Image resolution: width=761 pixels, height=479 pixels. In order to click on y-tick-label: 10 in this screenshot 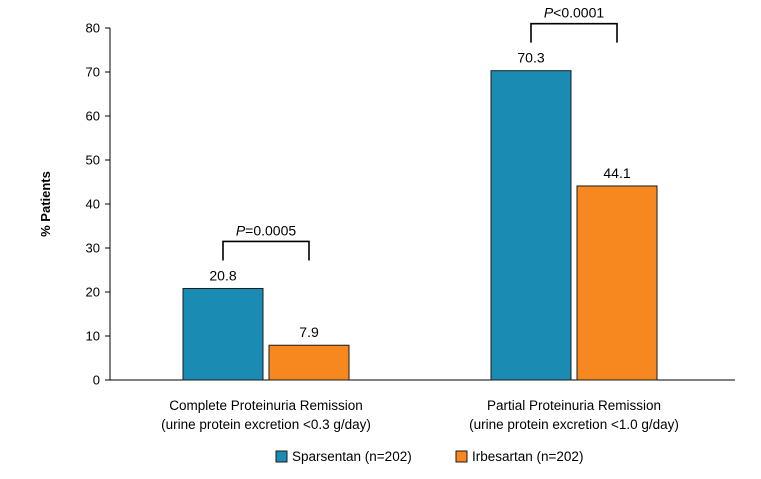, I will do `click(93, 336)`.